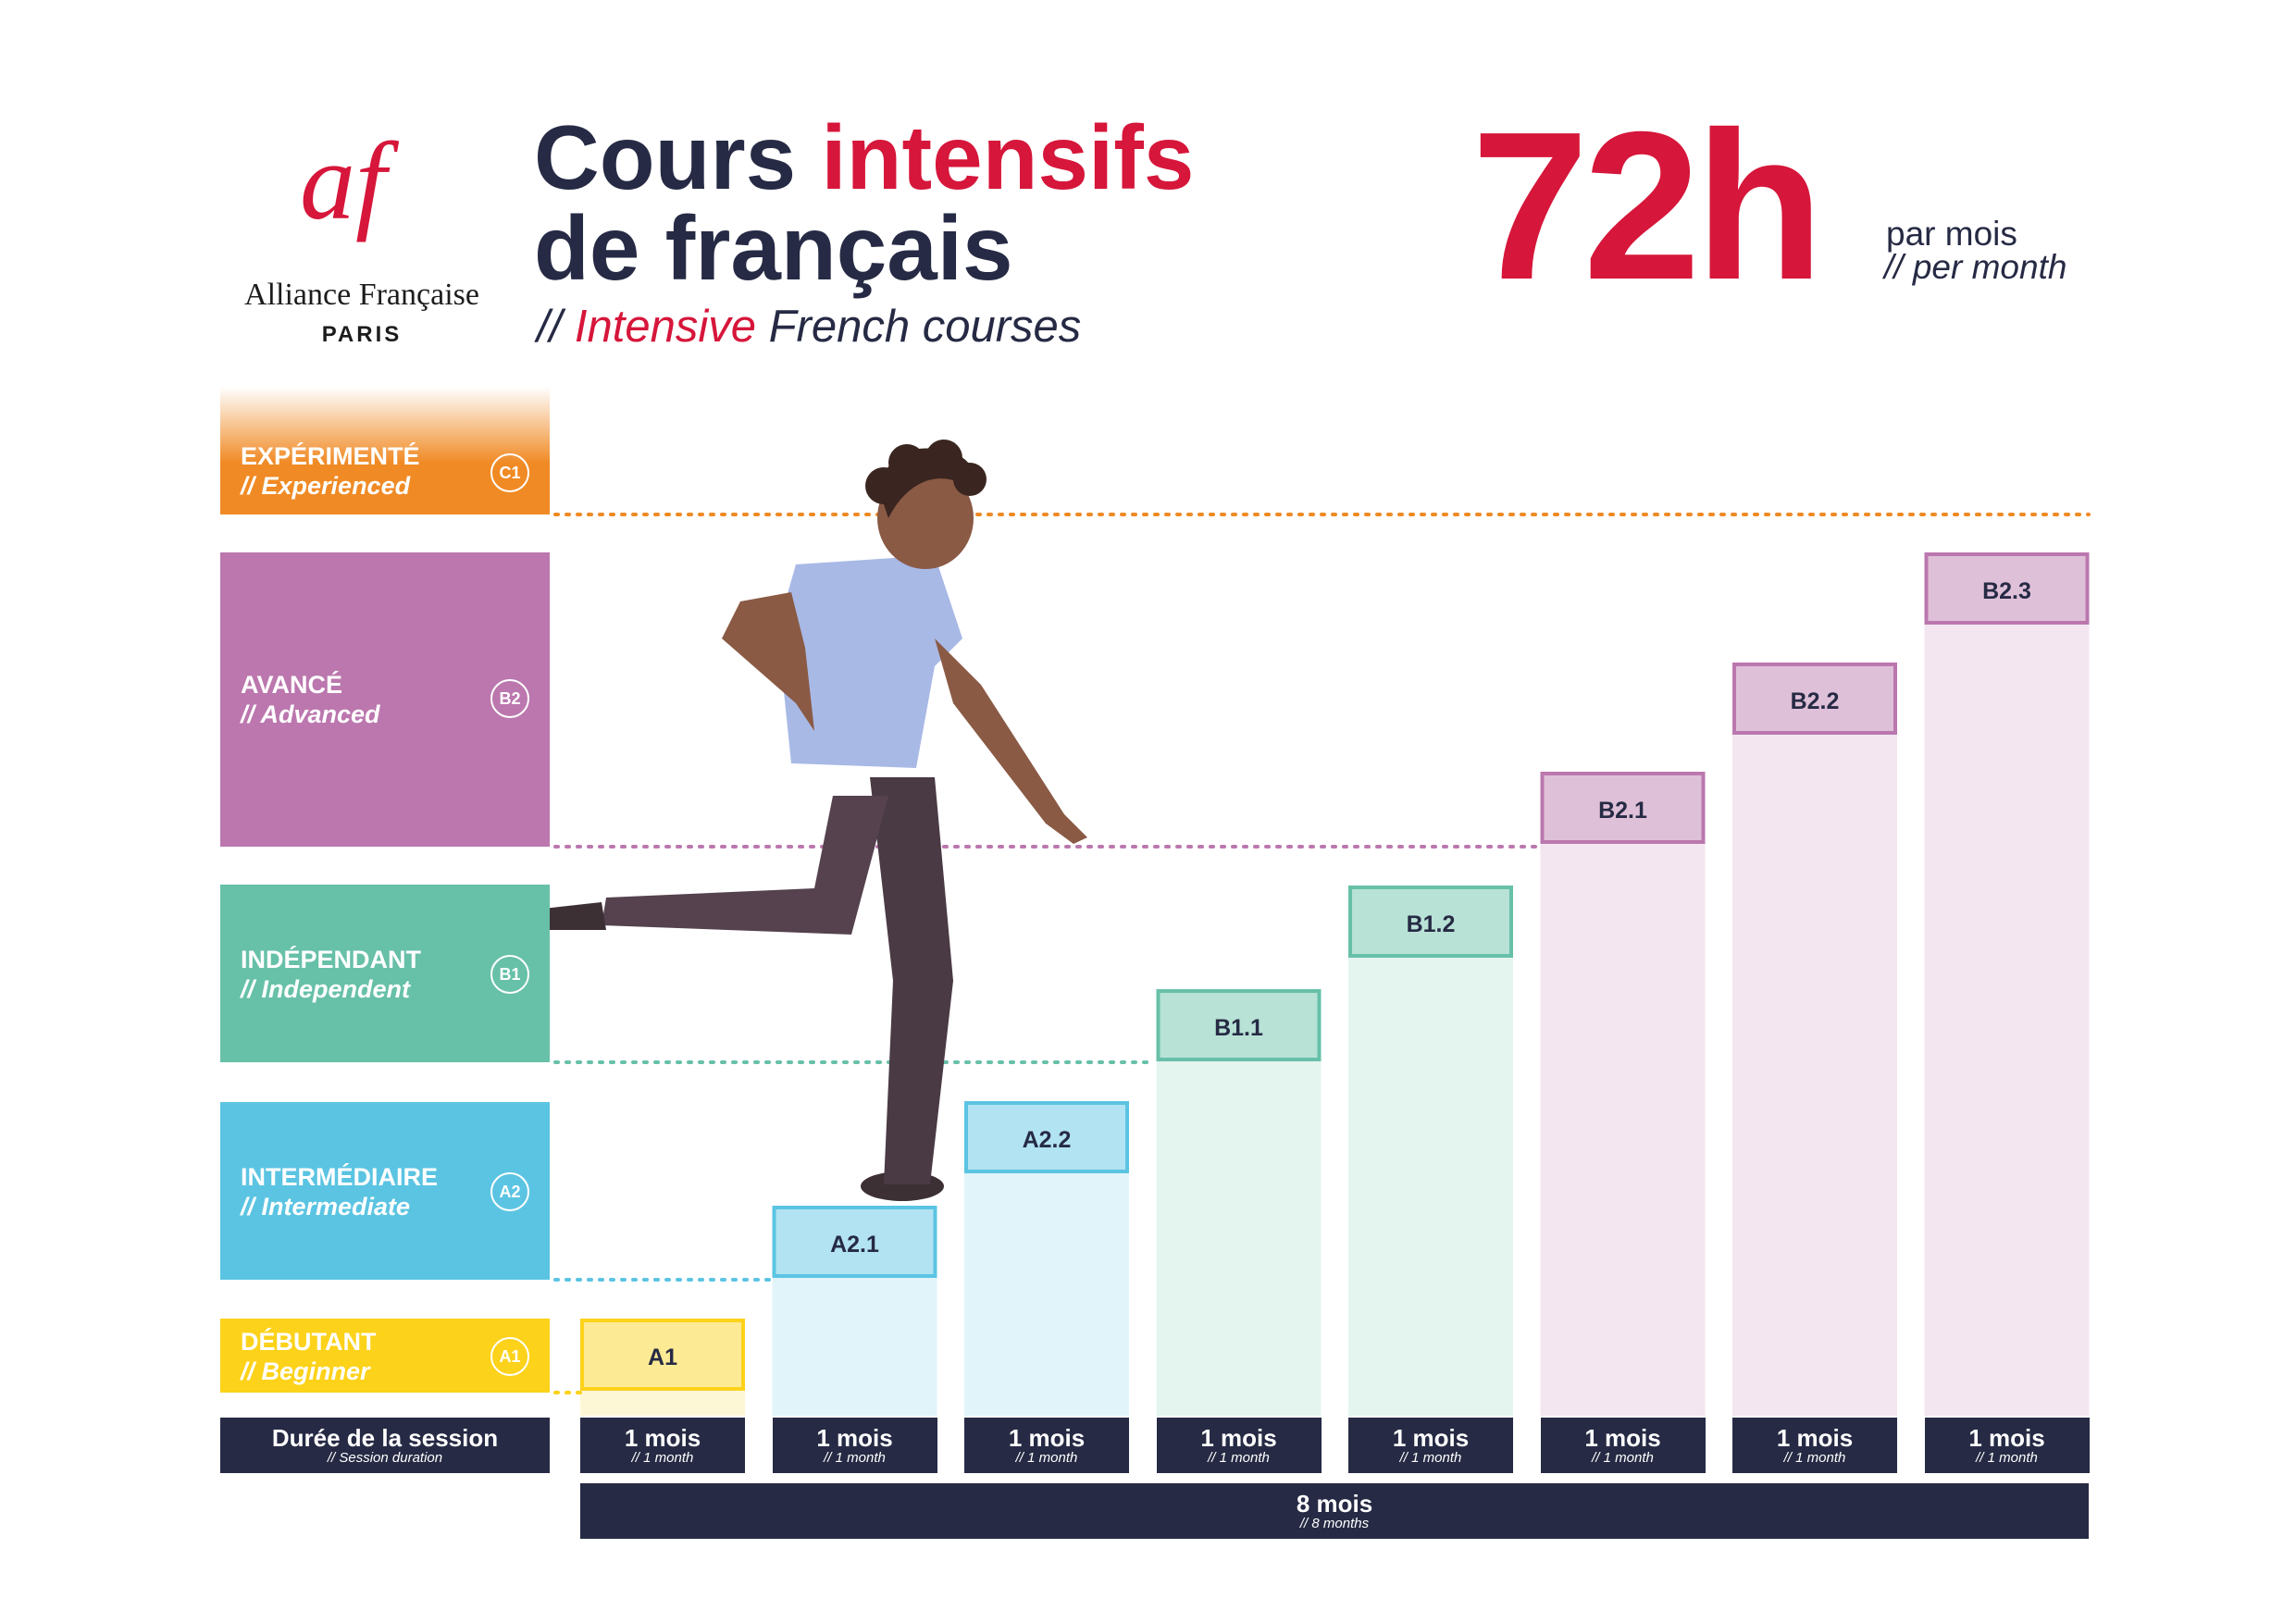  What do you see at coordinates (326, 1206) in the screenshot?
I see `level-subname: // Intermediate` at bounding box center [326, 1206].